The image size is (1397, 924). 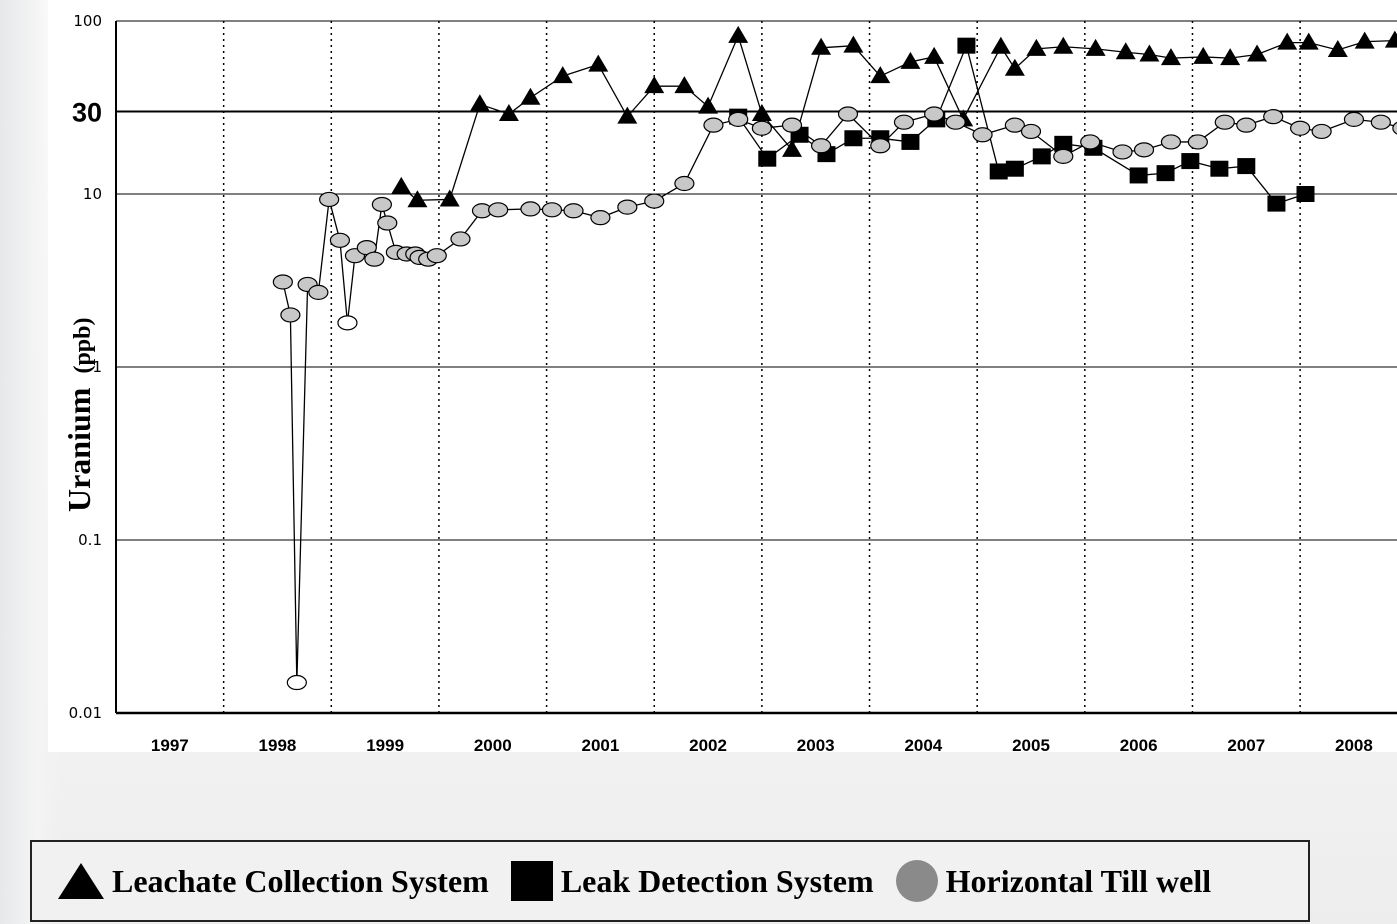 I want to click on series-triangle, so click(x=894, y=116).